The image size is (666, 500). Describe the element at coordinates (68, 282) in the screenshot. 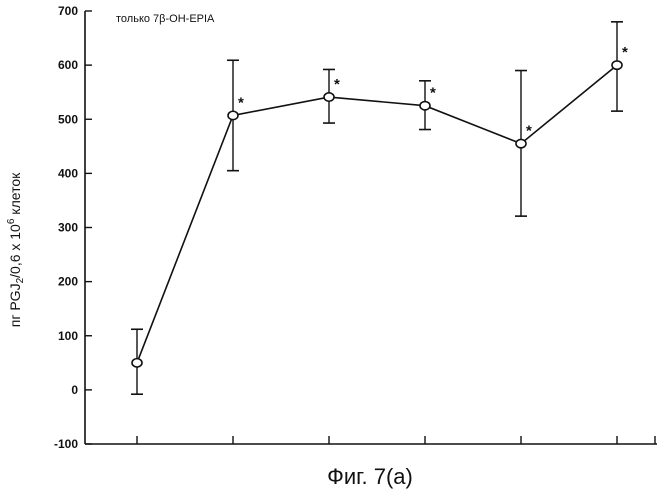

I see `y-tick-label: 200` at that location.